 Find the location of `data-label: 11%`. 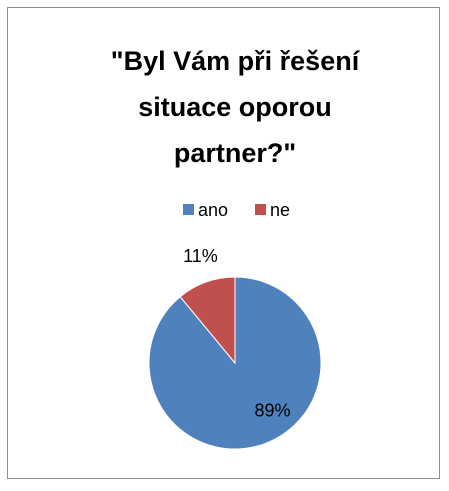

data-label: 11% is located at coordinates (200, 256).